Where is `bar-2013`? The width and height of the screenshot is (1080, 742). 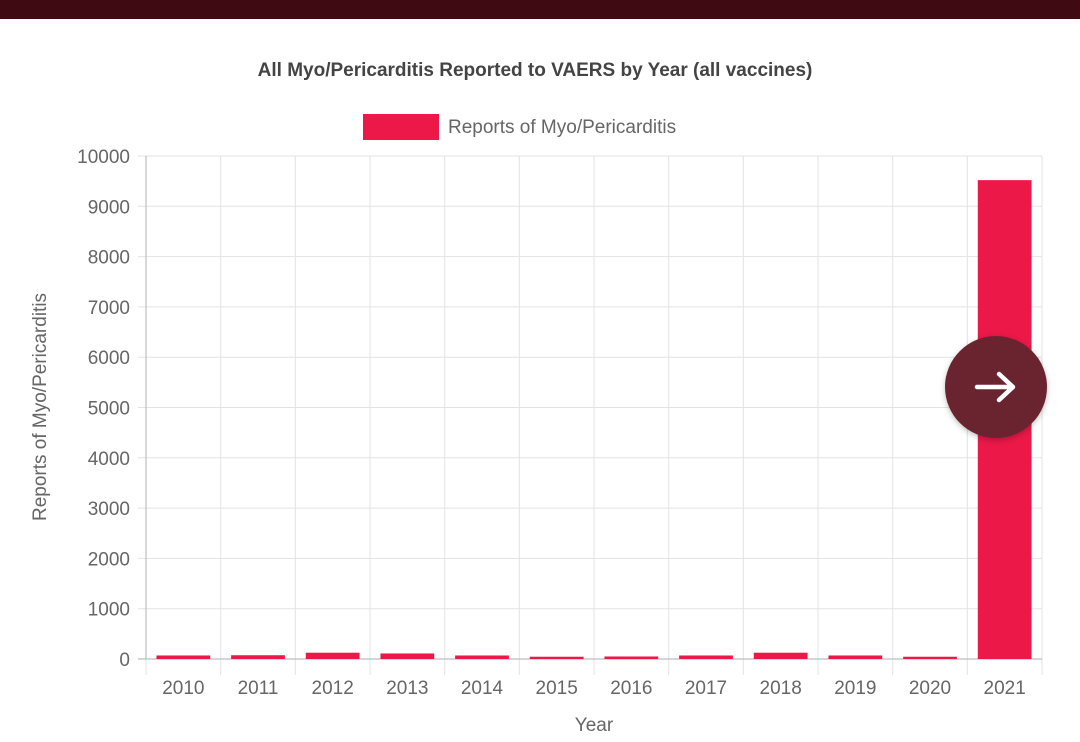
bar-2013 is located at coordinates (407, 656).